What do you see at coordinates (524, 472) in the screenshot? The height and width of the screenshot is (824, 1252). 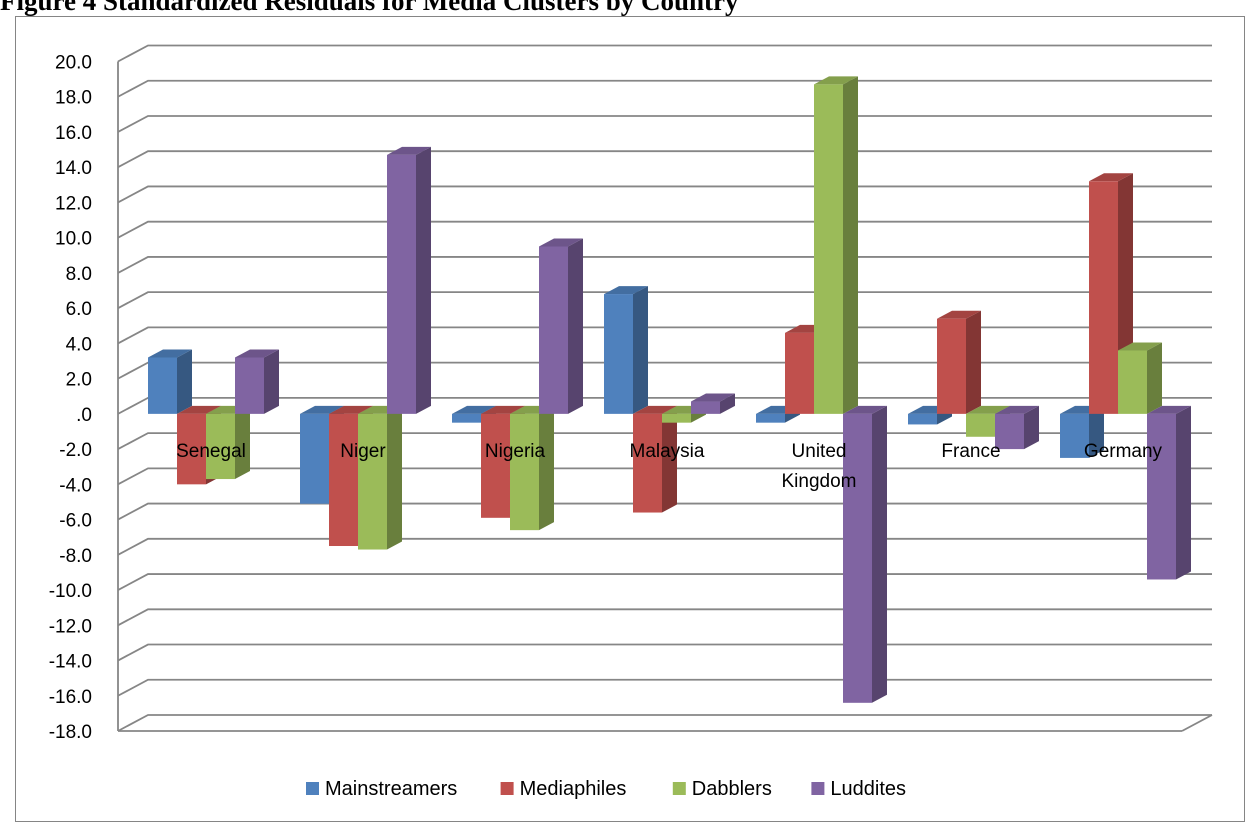 I see `dabblers-bar-nigeria` at bounding box center [524, 472].